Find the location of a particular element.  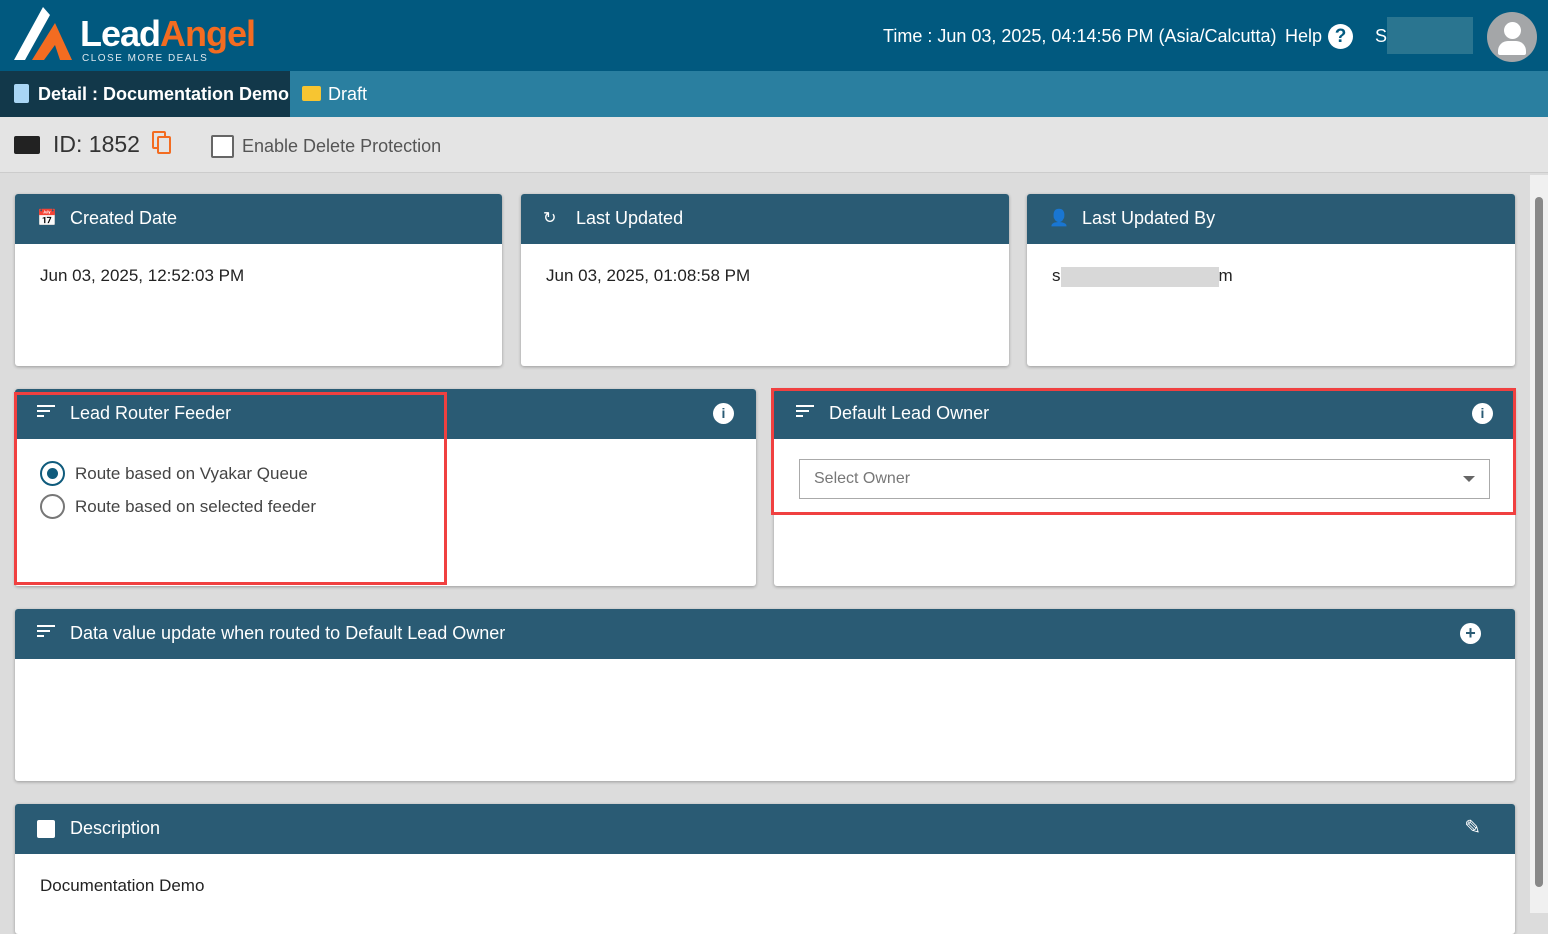

created-date-card: 📅 Created Date Jun 03, 2025, 12:52:03 PM is located at coordinates (258, 280).